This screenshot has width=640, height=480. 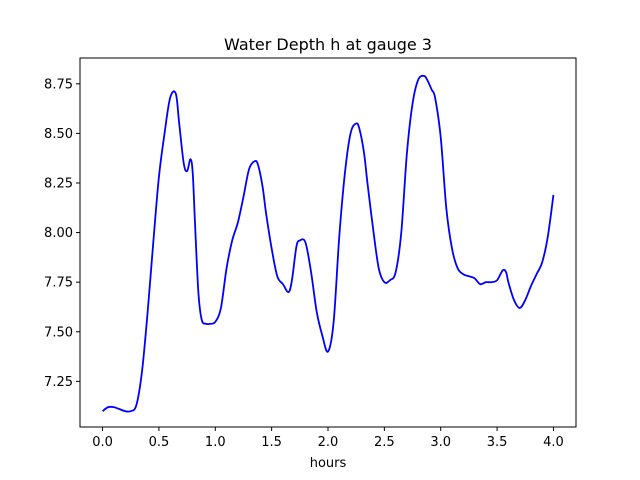 What do you see at coordinates (58, 233) in the screenshot?
I see `y-tick-label: 8.00` at bounding box center [58, 233].